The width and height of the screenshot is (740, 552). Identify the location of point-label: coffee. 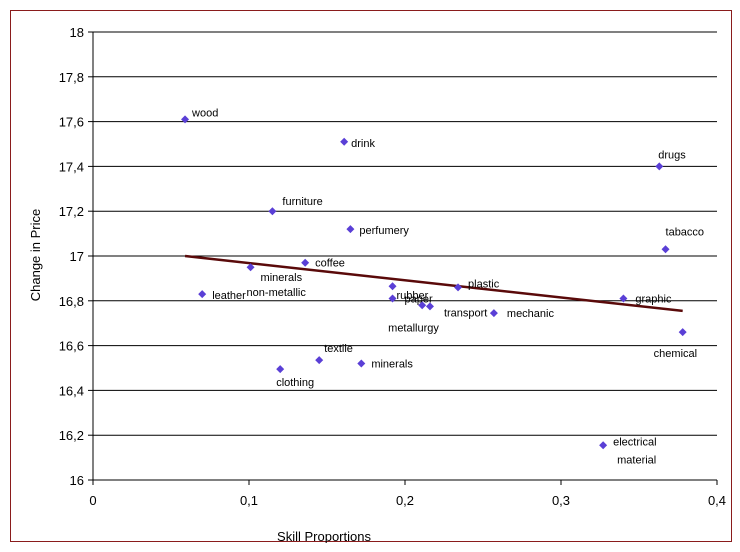
(330, 264).